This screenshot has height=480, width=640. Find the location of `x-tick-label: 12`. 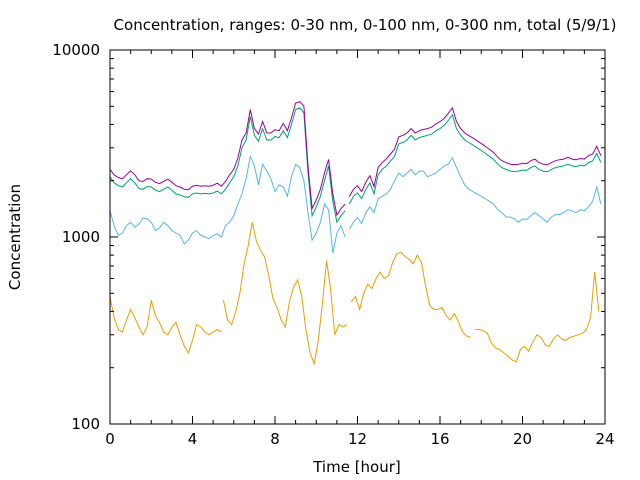

x-tick-label: 12 is located at coordinates (357, 439).